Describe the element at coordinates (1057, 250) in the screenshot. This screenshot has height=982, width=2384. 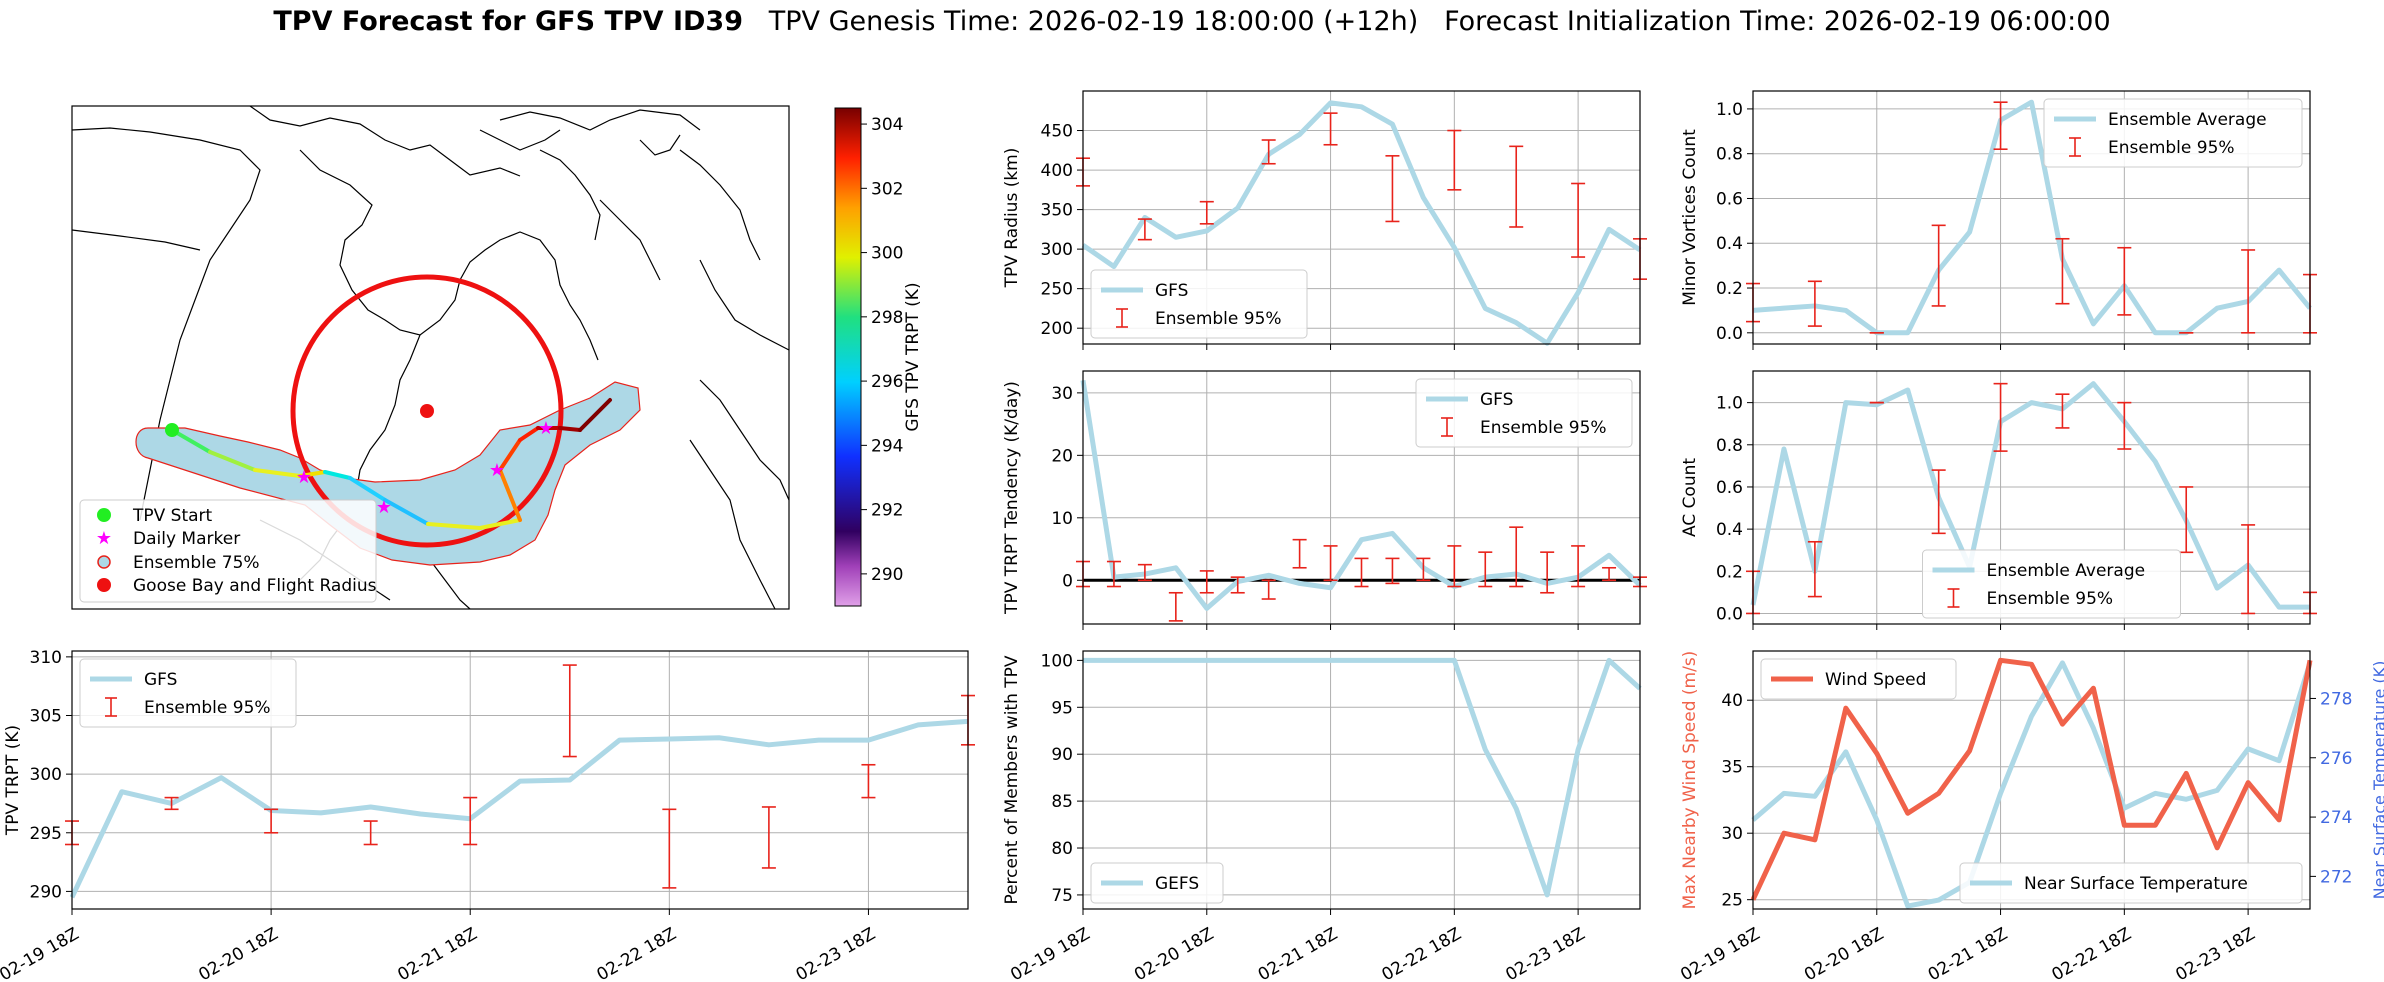
I see `y-tick-label: 300` at that location.